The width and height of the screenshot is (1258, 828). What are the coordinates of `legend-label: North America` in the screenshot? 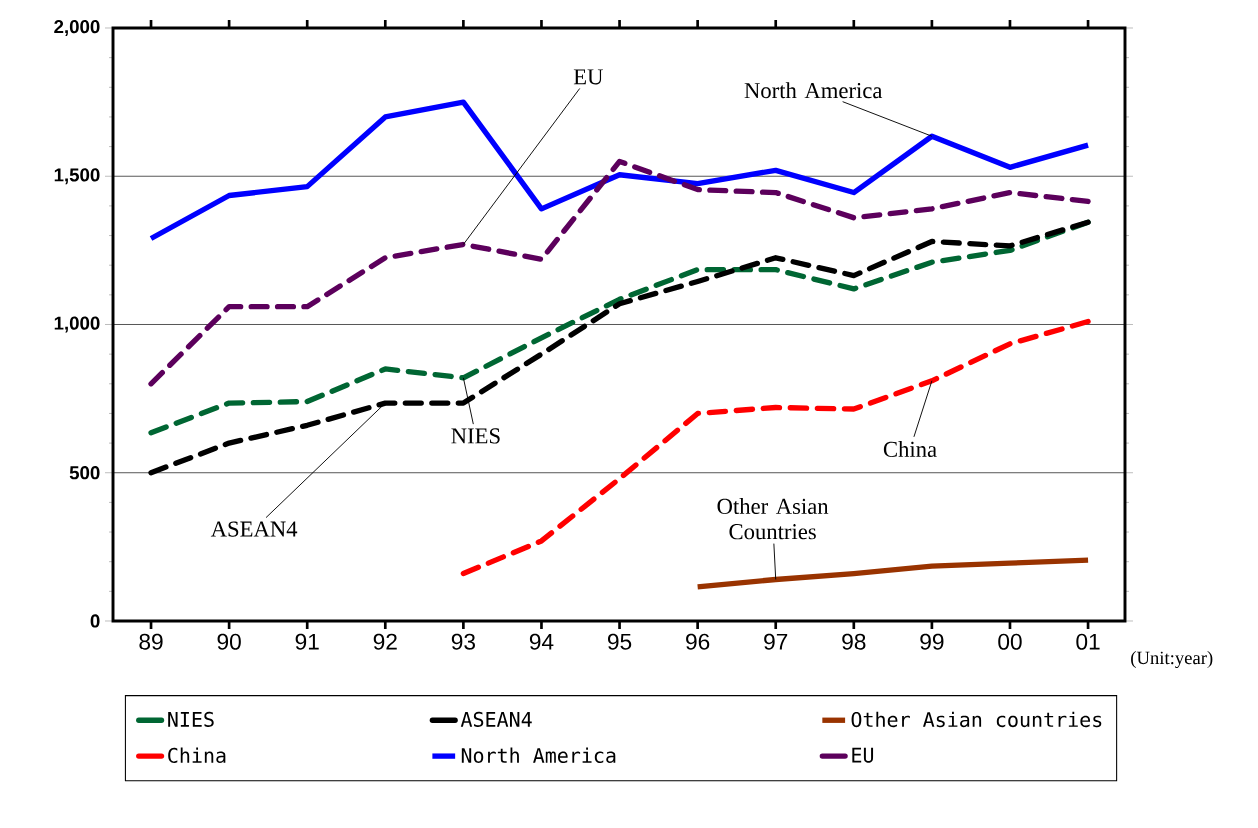 It's located at (538, 755).